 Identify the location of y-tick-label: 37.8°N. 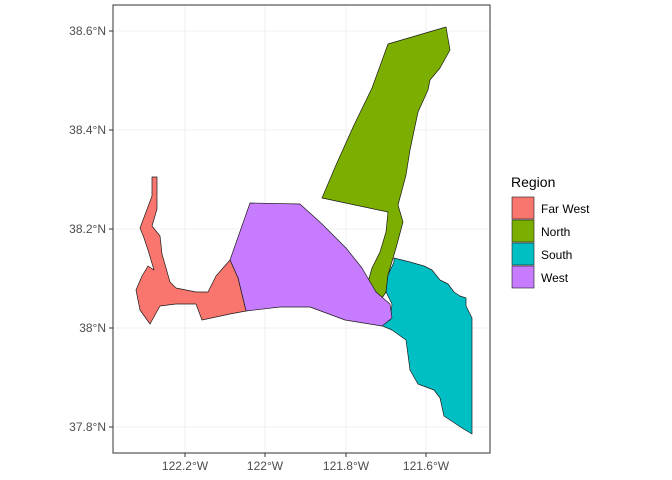
(87, 427).